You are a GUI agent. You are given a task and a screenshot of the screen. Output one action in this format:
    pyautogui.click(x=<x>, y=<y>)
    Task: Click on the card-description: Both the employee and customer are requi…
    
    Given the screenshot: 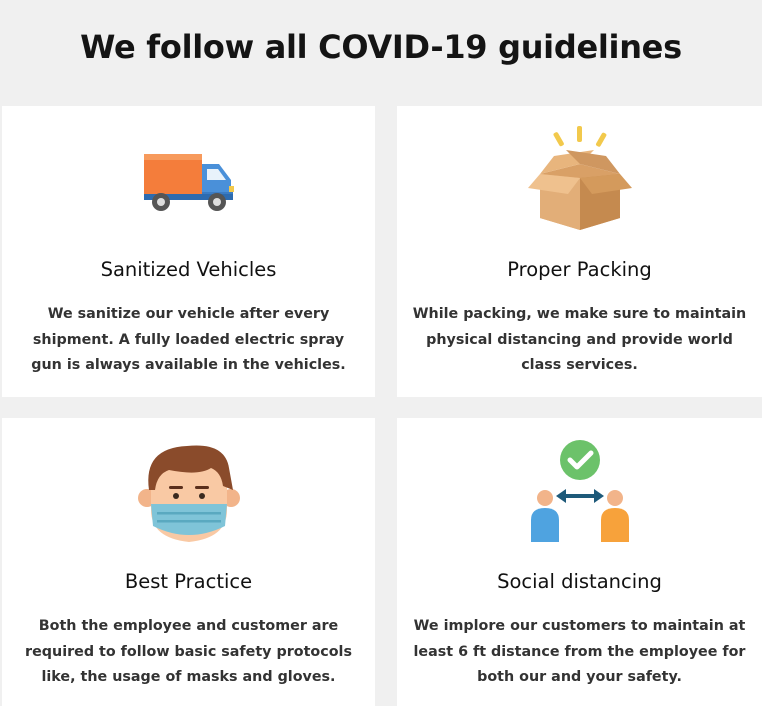 What is the action you would take?
    pyautogui.click(x=188, y=652)
    